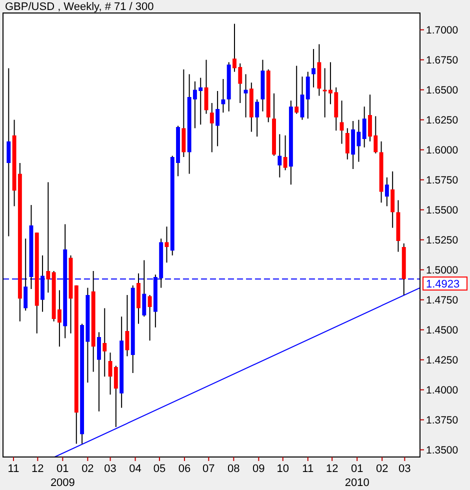 The image size is (470, 490). I want to click on y-tick-label: 1.5750, so click(442, 180).